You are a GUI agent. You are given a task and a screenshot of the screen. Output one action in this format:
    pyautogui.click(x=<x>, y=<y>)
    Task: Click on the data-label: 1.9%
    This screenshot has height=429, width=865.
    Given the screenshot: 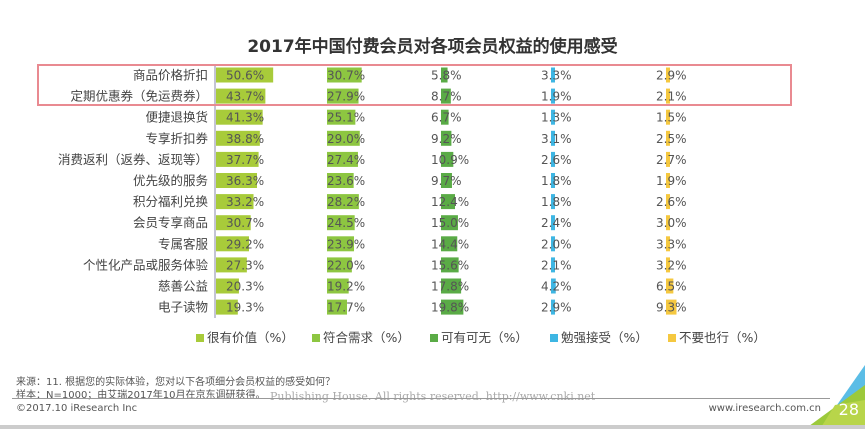 What is the action you would take?
    pyautogui.click(x=556, y=97)
    